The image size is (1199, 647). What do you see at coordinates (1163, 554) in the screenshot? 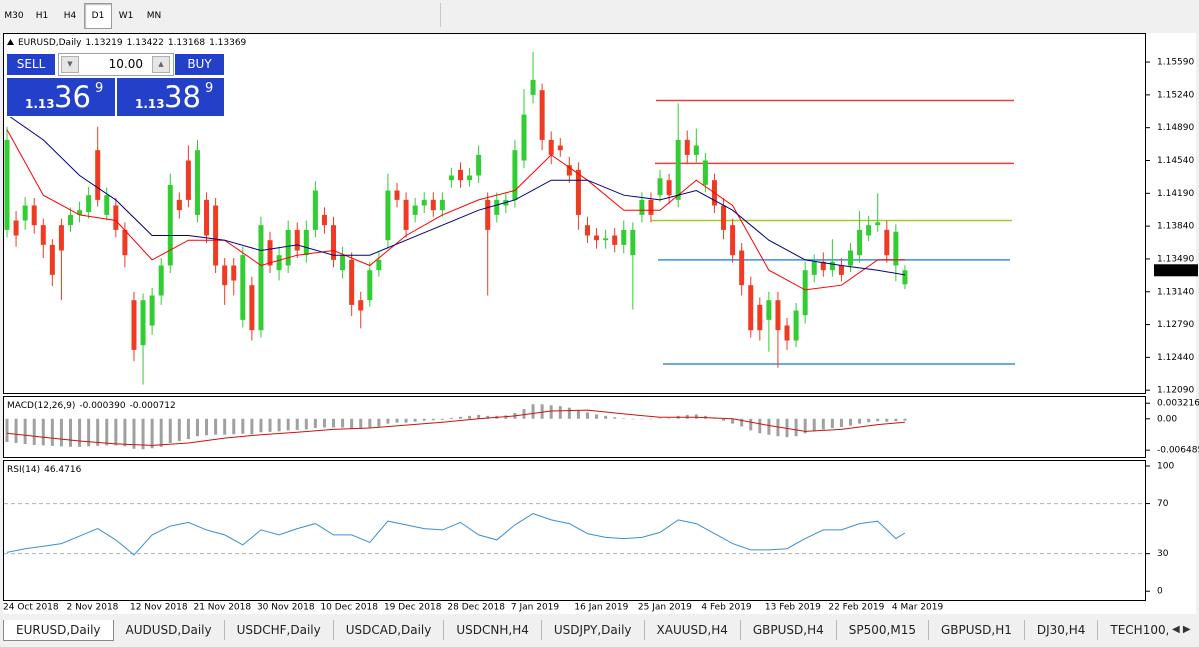
I see `y-tick-label: 30` at bounding box center [1163, 554].